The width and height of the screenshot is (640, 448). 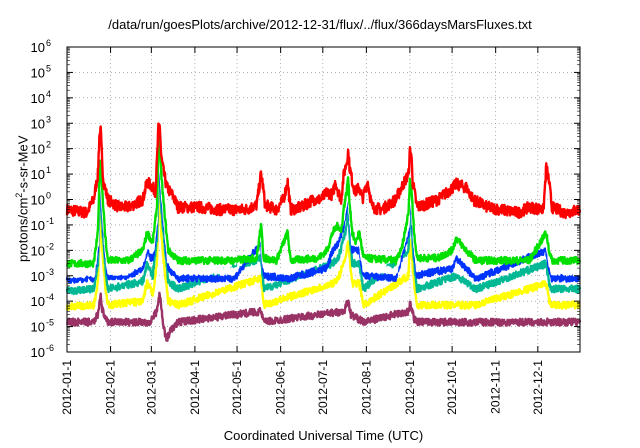 What do you see at coordinates (281, 387) in the screenshot?
I see `x-tick-label-5: 2012-06-1` at bounding box center [281, 387].